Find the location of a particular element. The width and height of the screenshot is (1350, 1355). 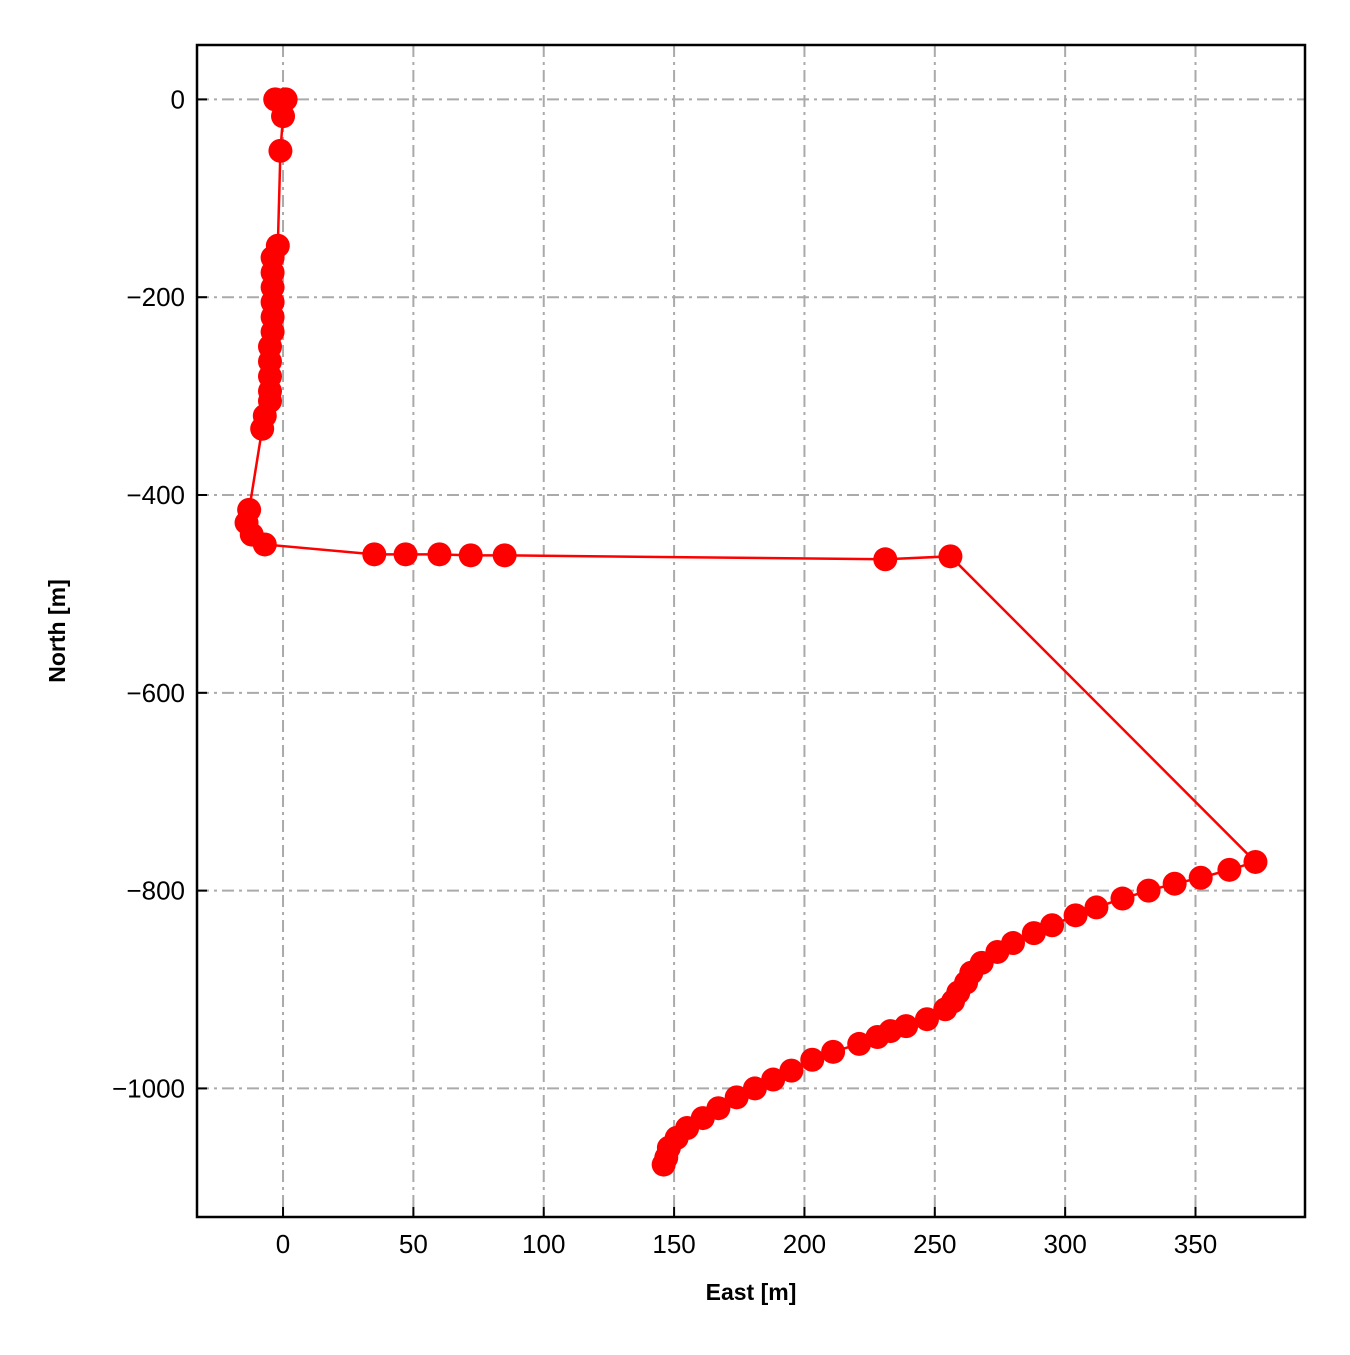

x-tick-label: 200 is located at coordinates (804, 1244).